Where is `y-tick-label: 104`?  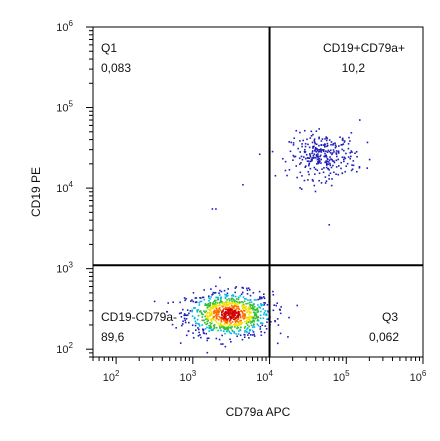 y-tick-label: 104 is located at coordinates (64, 187).